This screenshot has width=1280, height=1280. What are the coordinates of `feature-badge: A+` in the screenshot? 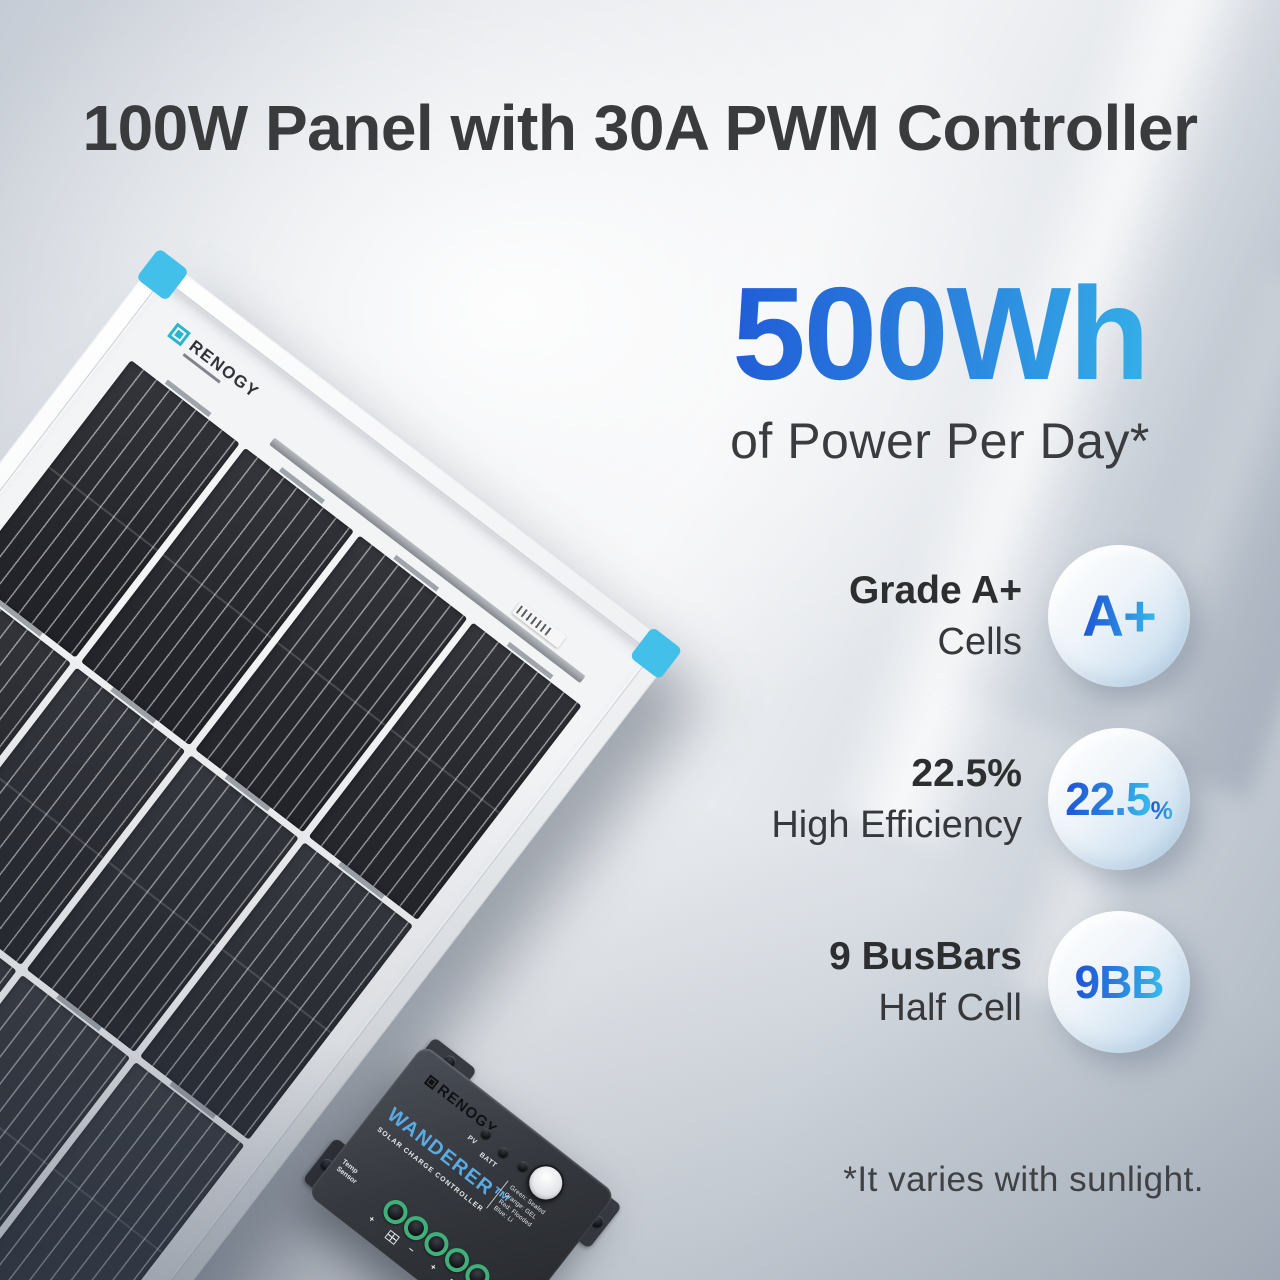 It's located at (1119, 616).